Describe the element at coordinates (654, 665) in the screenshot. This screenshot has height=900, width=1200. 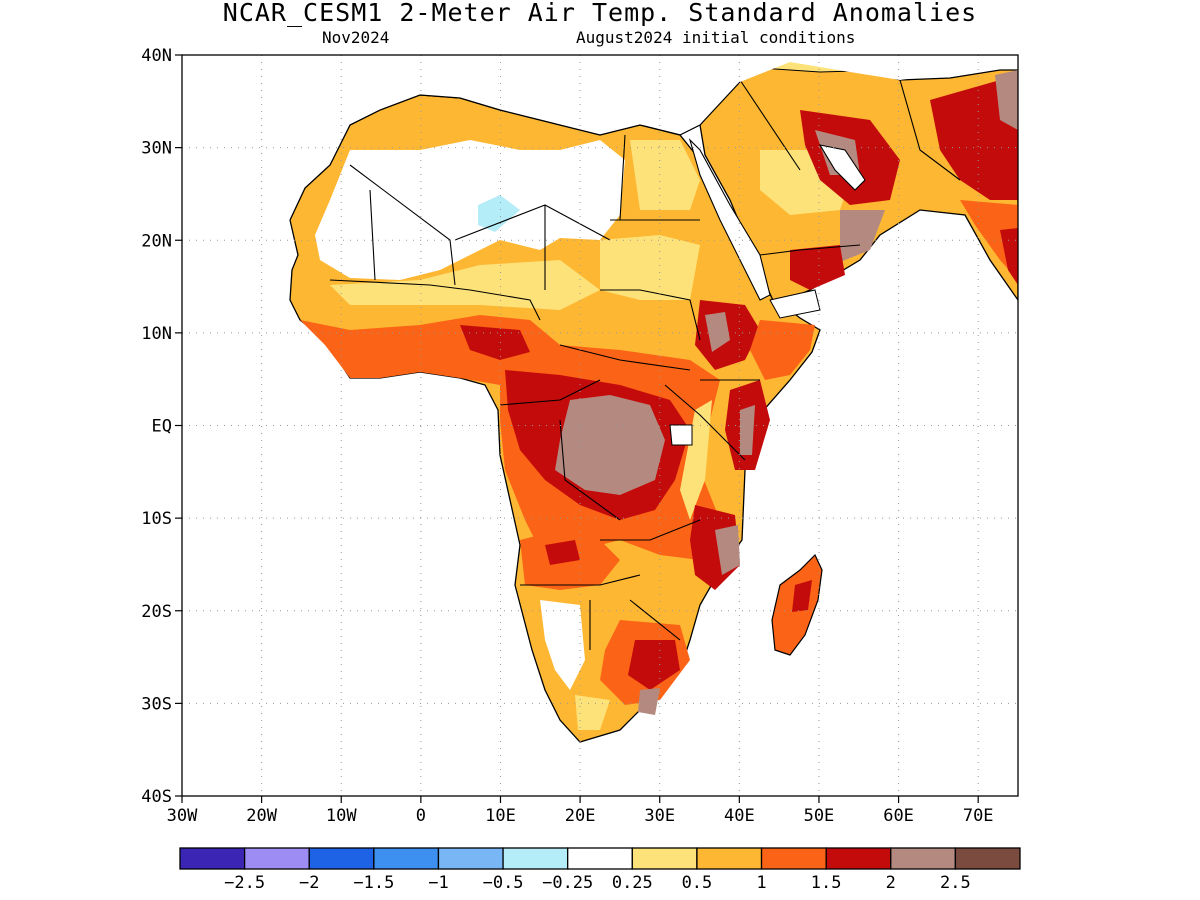
I see `south-africa-hot-zone` at that location.